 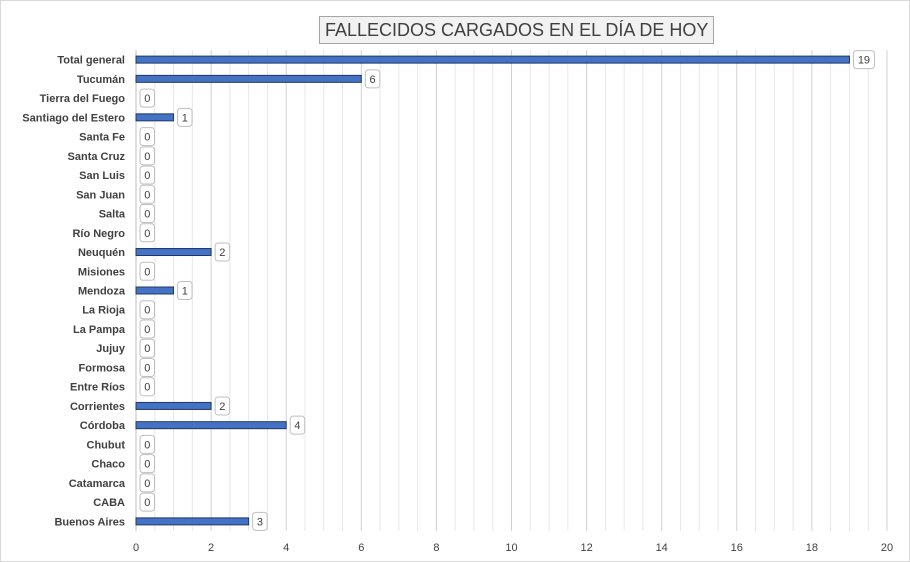 I want to click on category-label: San Luis, so click(x=102, y=176).